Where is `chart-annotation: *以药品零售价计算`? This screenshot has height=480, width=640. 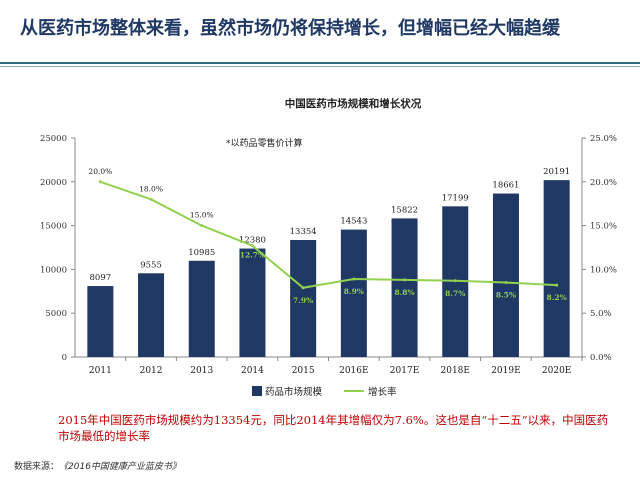
chart-annotation: *以药品零售价计算 is located at coordinates (264, 143).